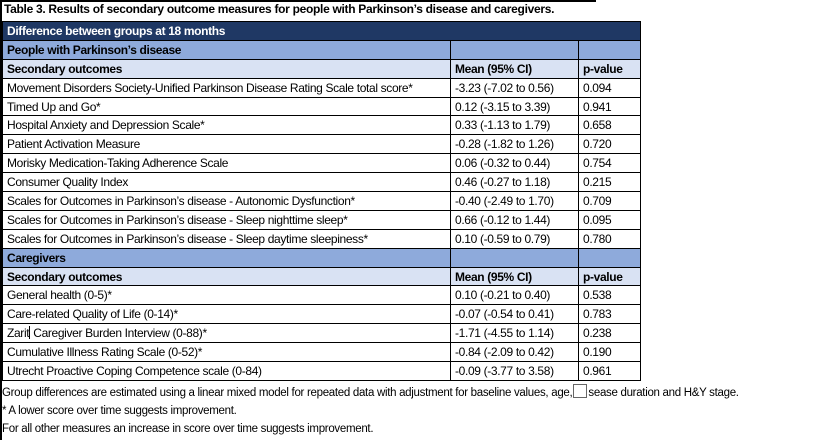  I want to click on outcome-label-cell: People with Parkinson’s disease, so click(226, 49).